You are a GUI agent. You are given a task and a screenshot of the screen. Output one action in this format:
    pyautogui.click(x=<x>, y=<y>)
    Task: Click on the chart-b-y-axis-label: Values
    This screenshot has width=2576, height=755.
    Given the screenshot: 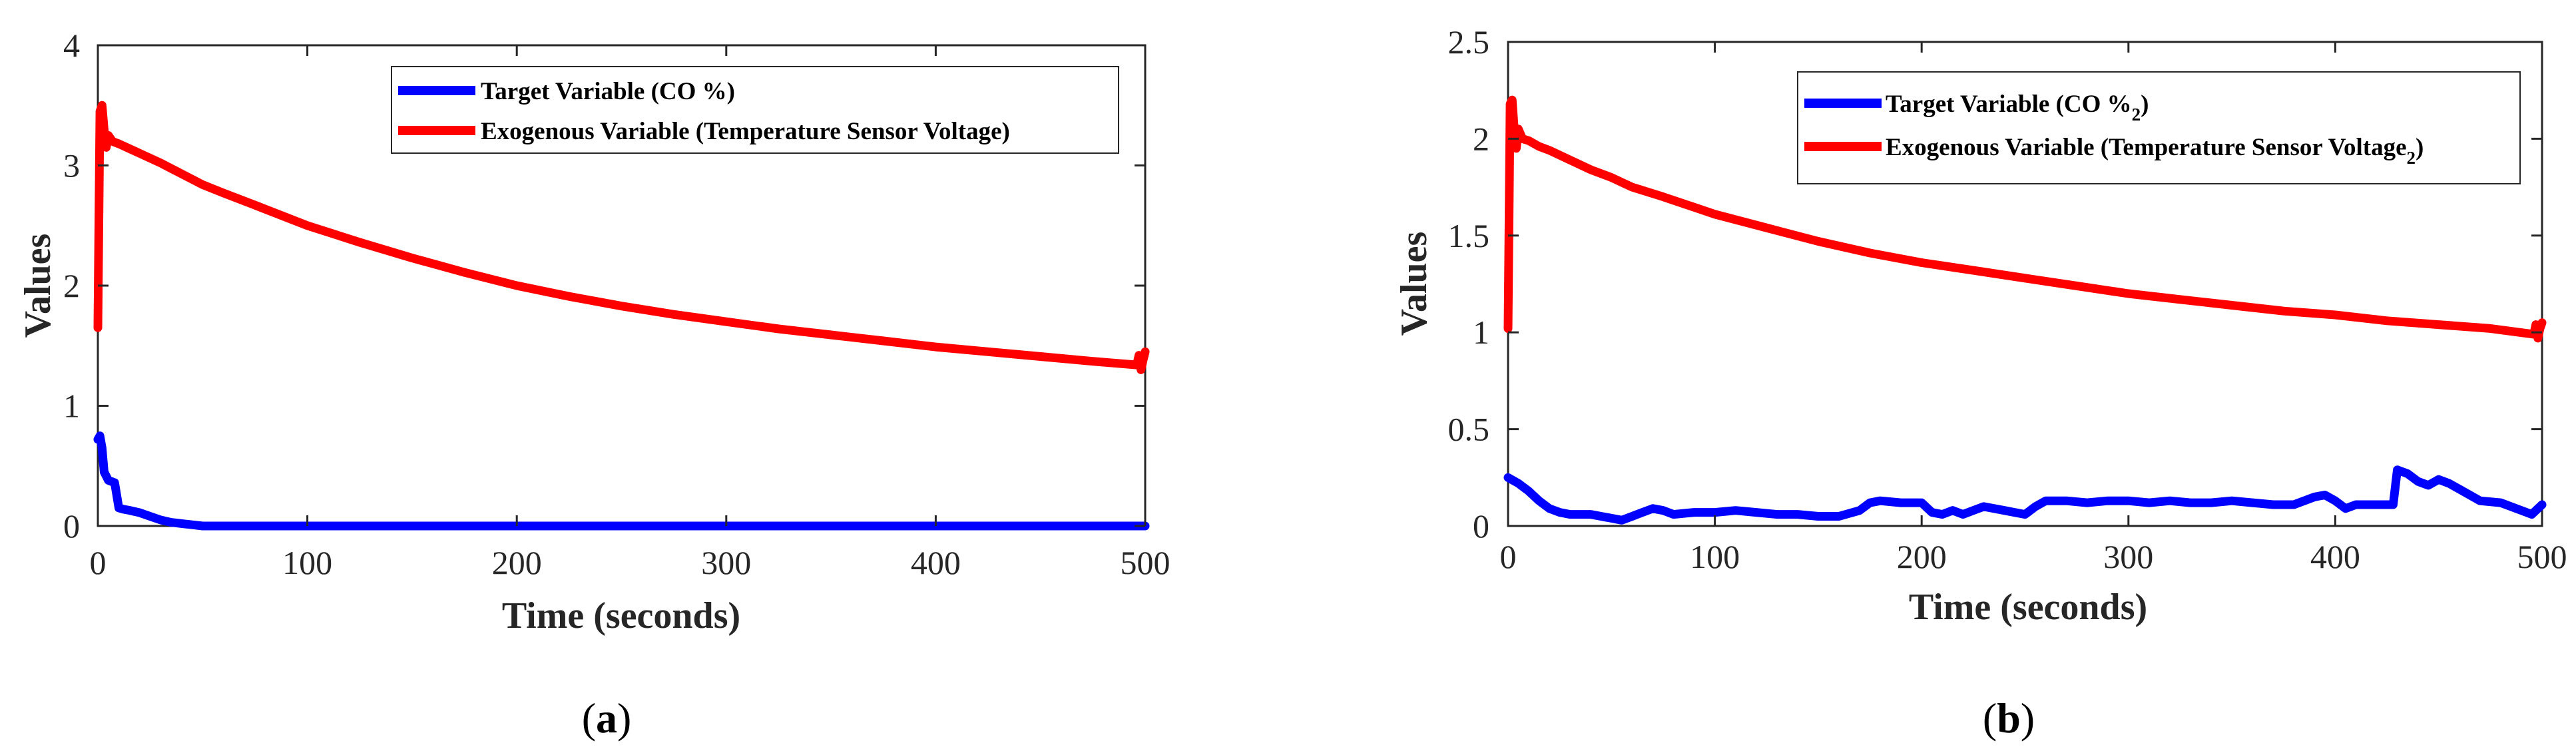 What is the action you would take?
    pyautogui.click(x=1415, y=284)
    